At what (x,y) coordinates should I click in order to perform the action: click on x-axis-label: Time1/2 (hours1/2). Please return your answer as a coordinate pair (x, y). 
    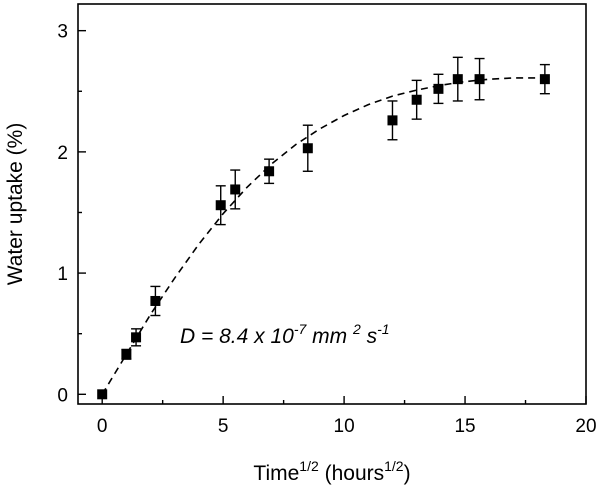
    Looking at the image, I should click on (331, 471).